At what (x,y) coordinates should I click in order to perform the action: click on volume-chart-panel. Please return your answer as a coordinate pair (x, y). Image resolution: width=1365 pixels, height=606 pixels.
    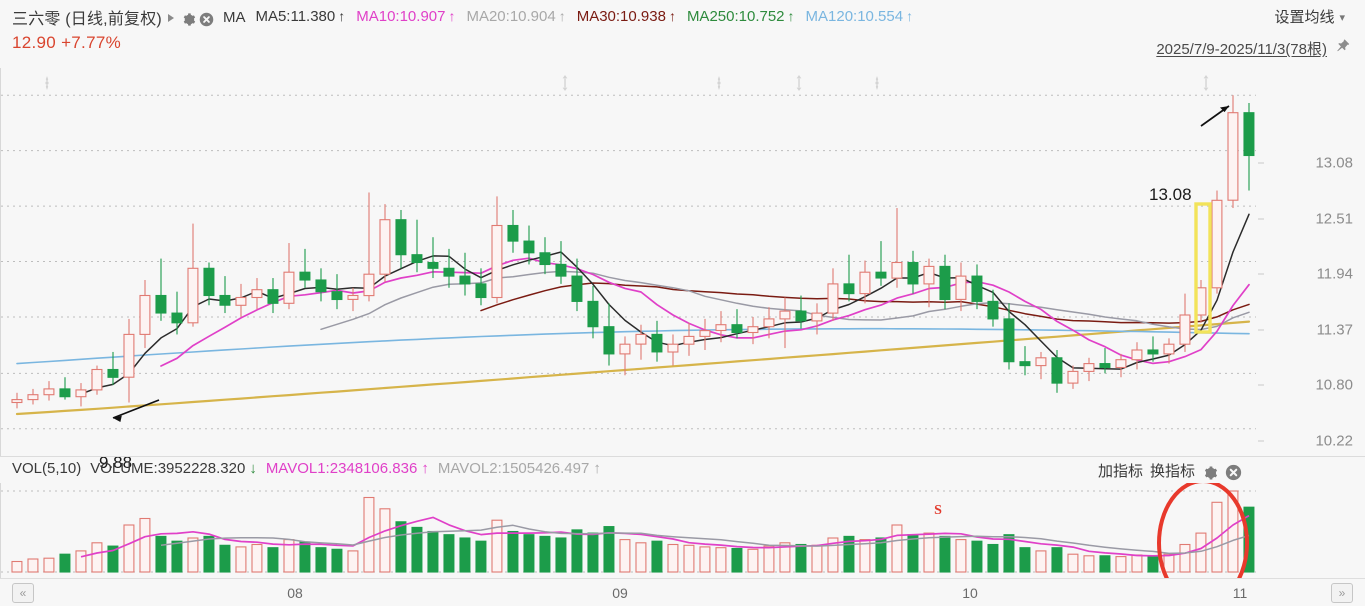
    Looking at the image, I should click on (628, 530).